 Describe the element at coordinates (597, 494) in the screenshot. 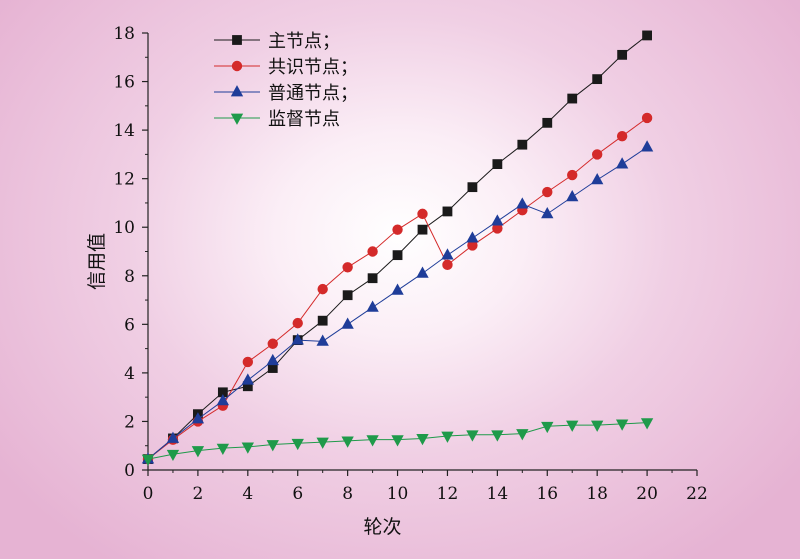

I see `x-tick-label: 18` at that location.